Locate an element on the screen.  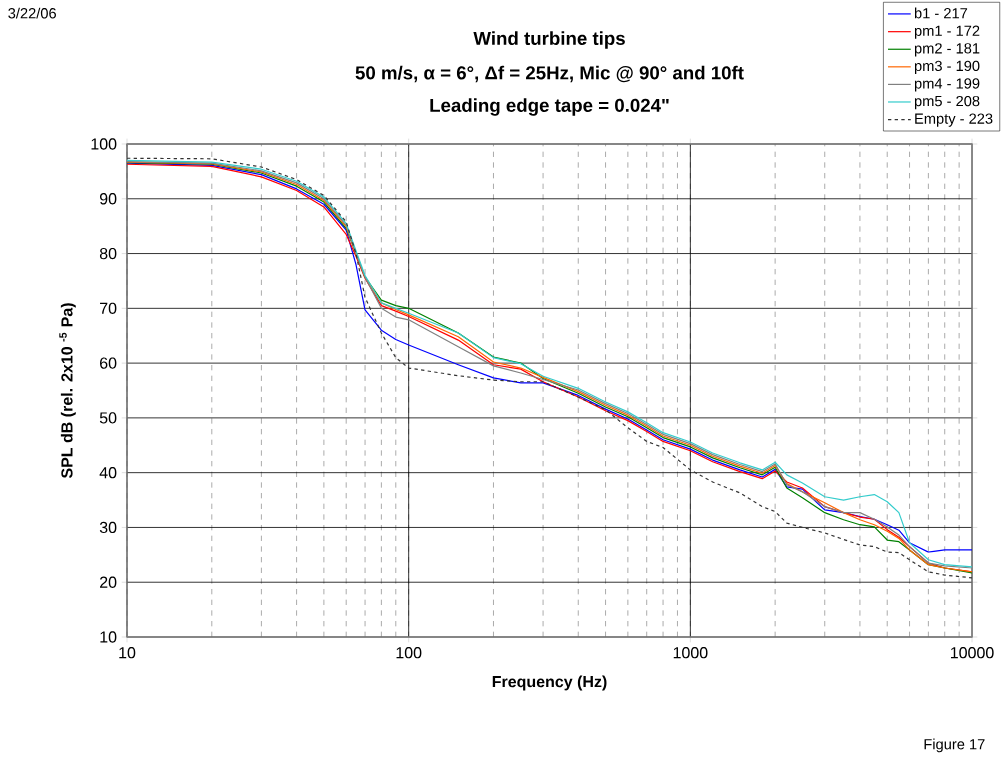
x-tick-label: 1000 is located at coordinates (690, 653).